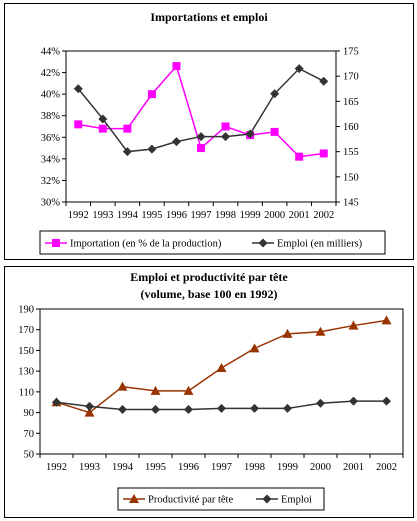 This screenshot has width=417, height=521. What do you see at coordinates (29, 455) in the screenshot?
I see `y-tick-label: 50` at bounding box center [29, 455].